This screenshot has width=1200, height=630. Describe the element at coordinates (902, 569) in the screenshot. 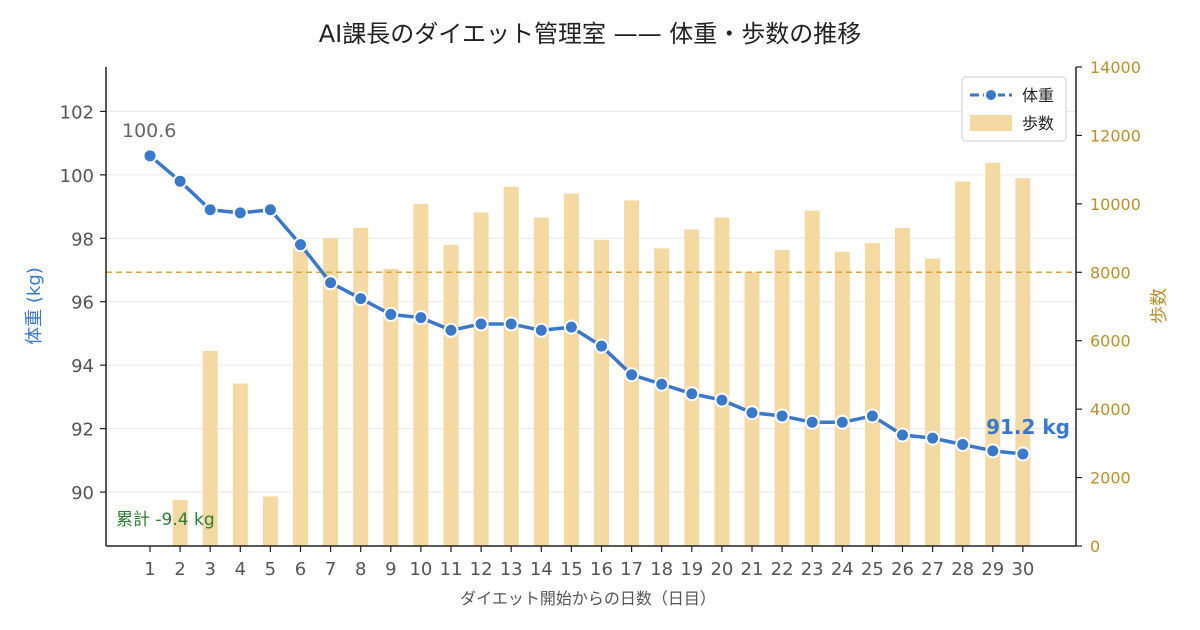

I see `x-tick-label: 26` at that location.